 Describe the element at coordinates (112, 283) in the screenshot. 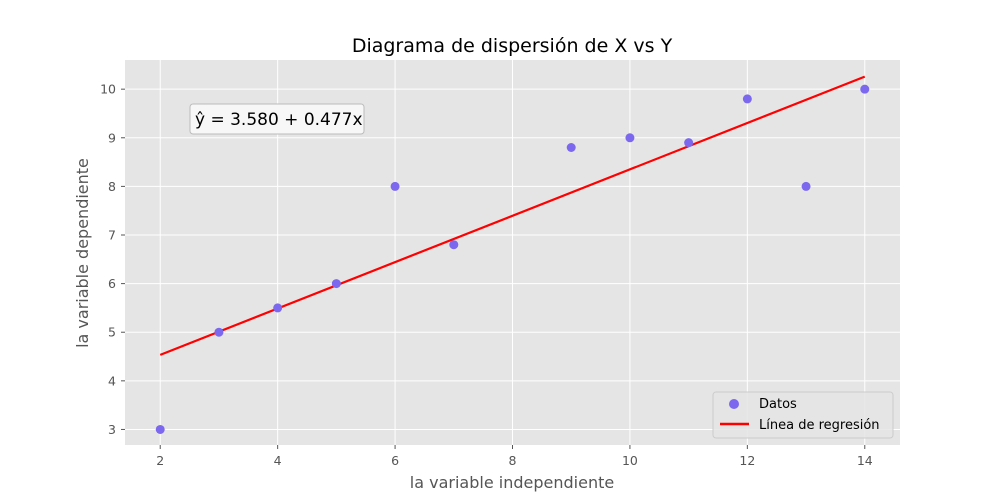

I see `y-tick-label: 6` at that location.